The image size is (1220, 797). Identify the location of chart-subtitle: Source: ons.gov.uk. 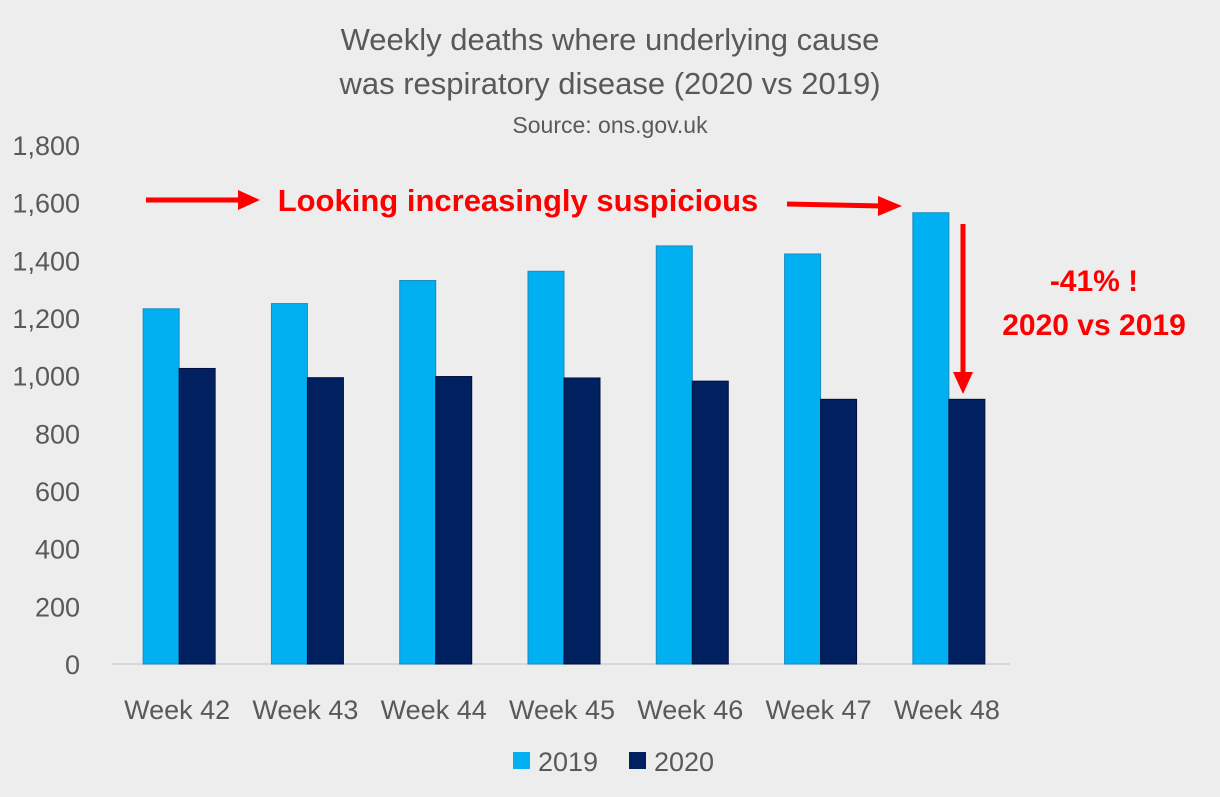
(610, 125).